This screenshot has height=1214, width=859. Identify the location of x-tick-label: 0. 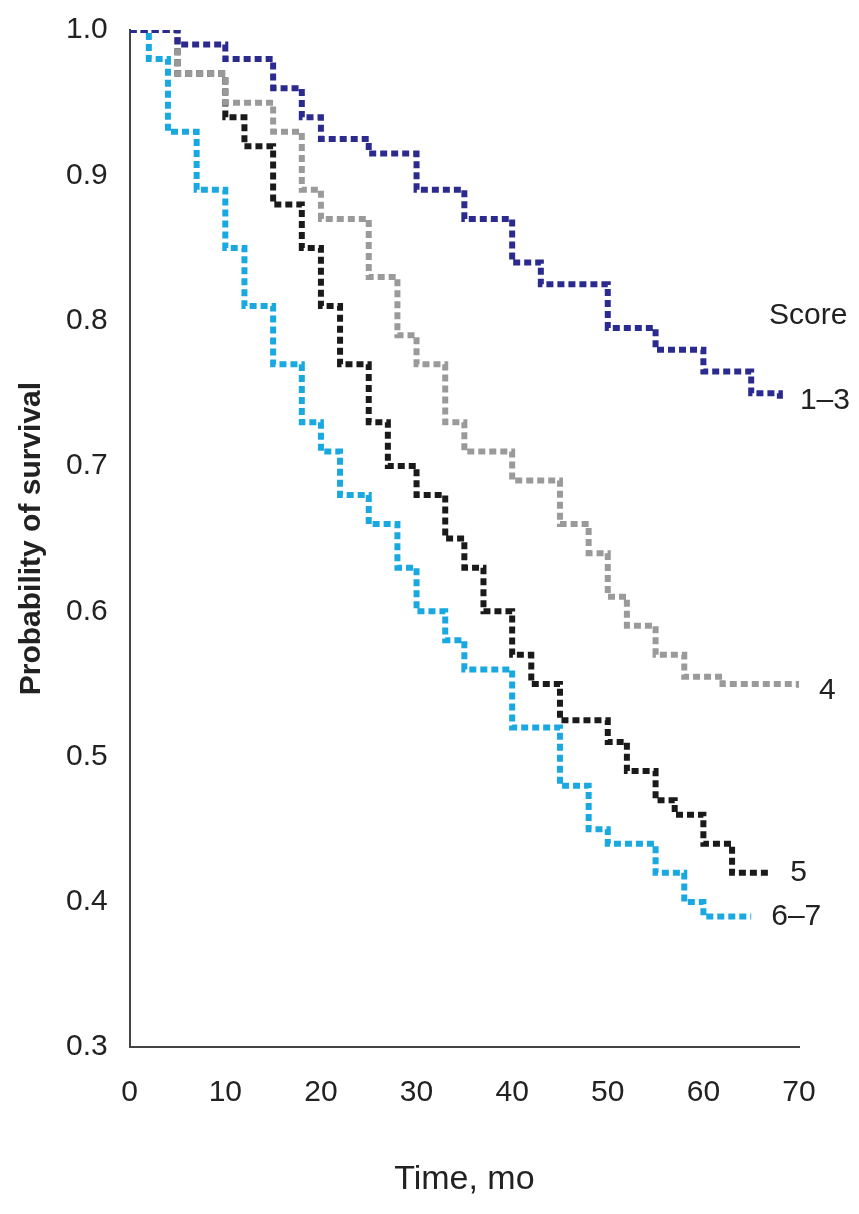
(130, 1091).